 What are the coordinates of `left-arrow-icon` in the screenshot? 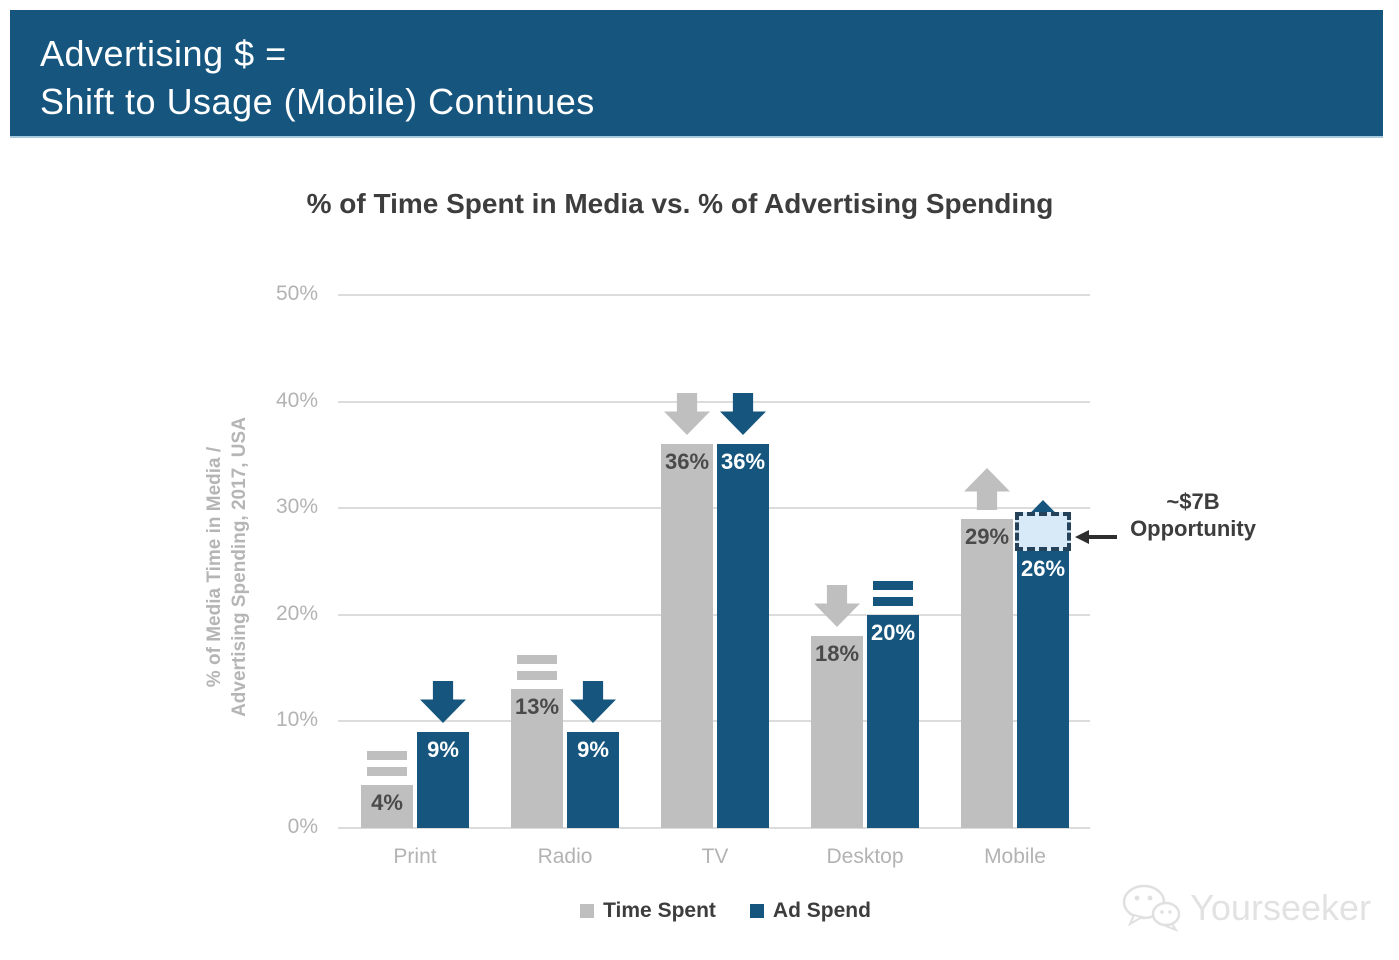 It's located at (1096, 537).